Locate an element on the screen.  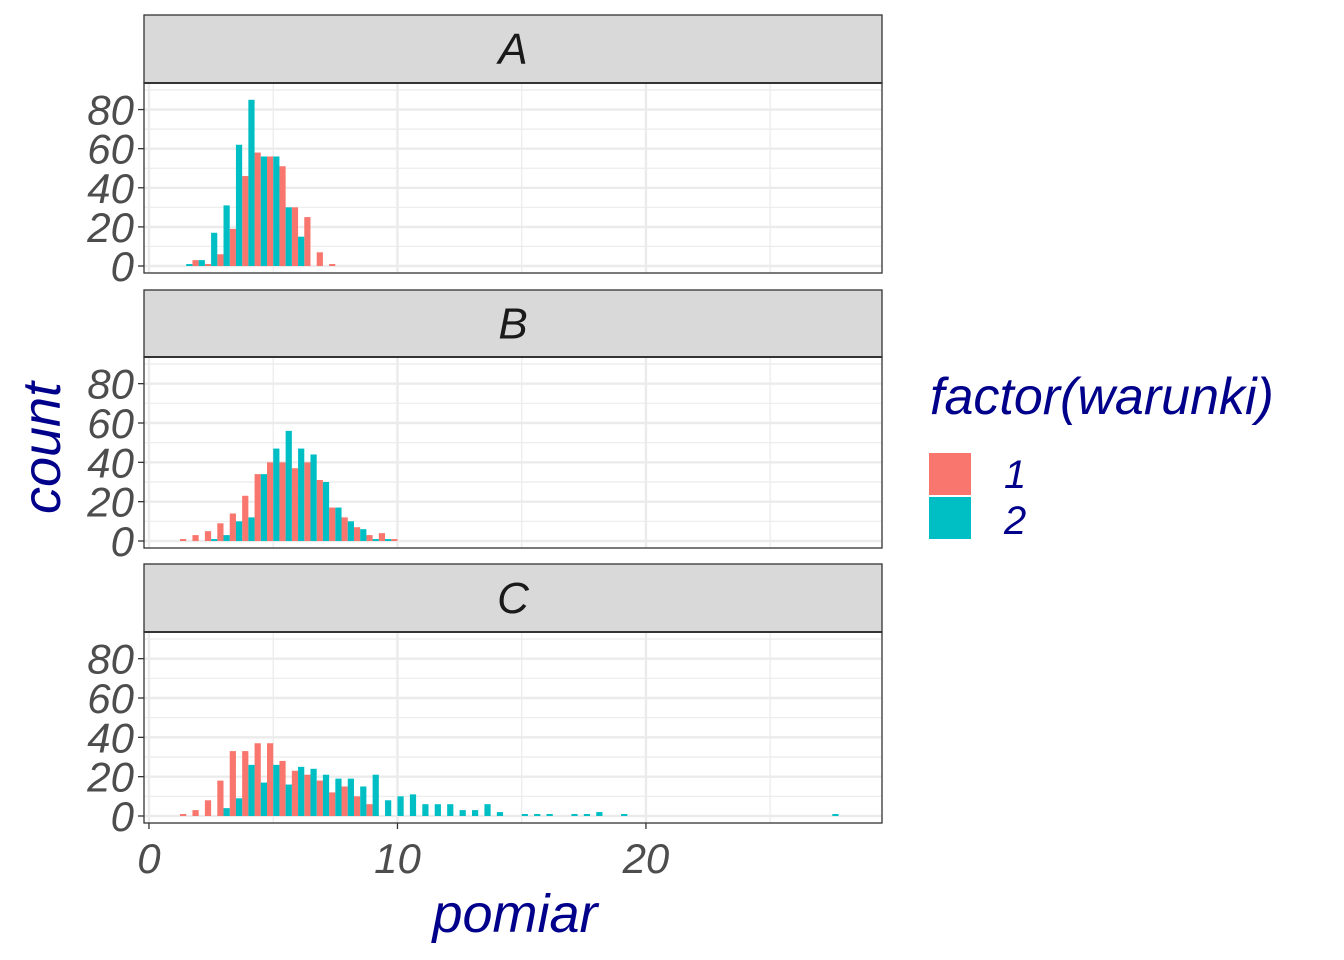
y-axis-title: count is located at coordinates (42, 447).